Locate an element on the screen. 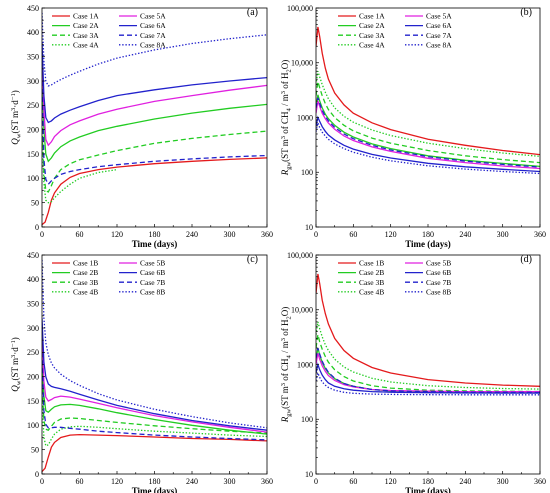 The height and width of the screenshot is (493, 550). legend-label: Case 1B is located at coordinates (371, 263).